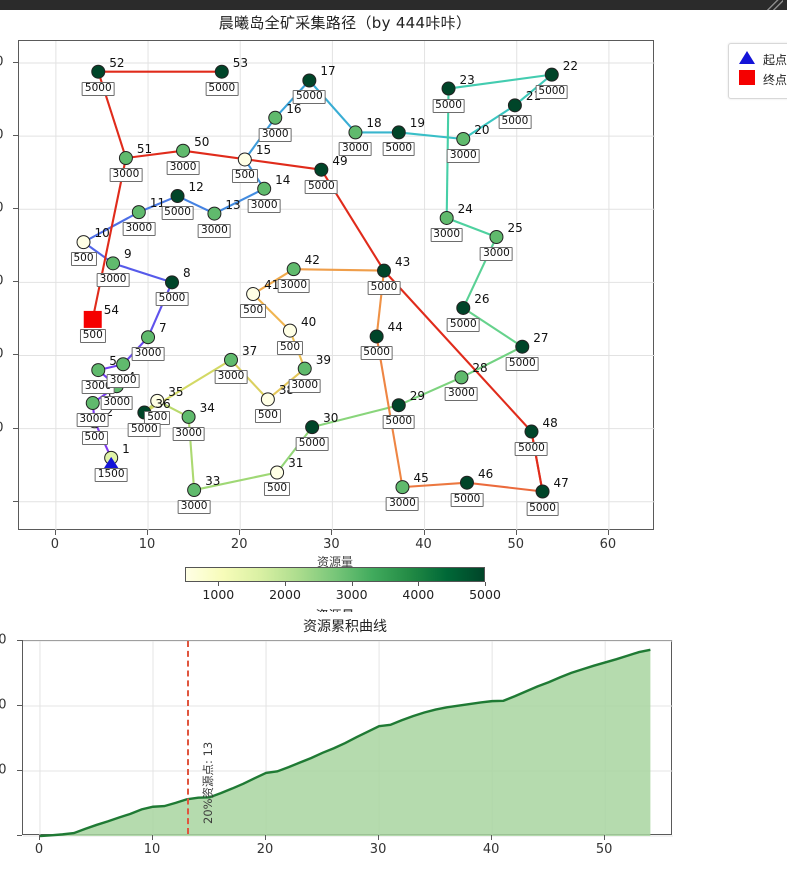 The height and width of the screenshot is (871, 787). What do you see at coordinates (111, 309) in the screenshot?
I see `node-id-label: 54` at bounding box center [111, 309].